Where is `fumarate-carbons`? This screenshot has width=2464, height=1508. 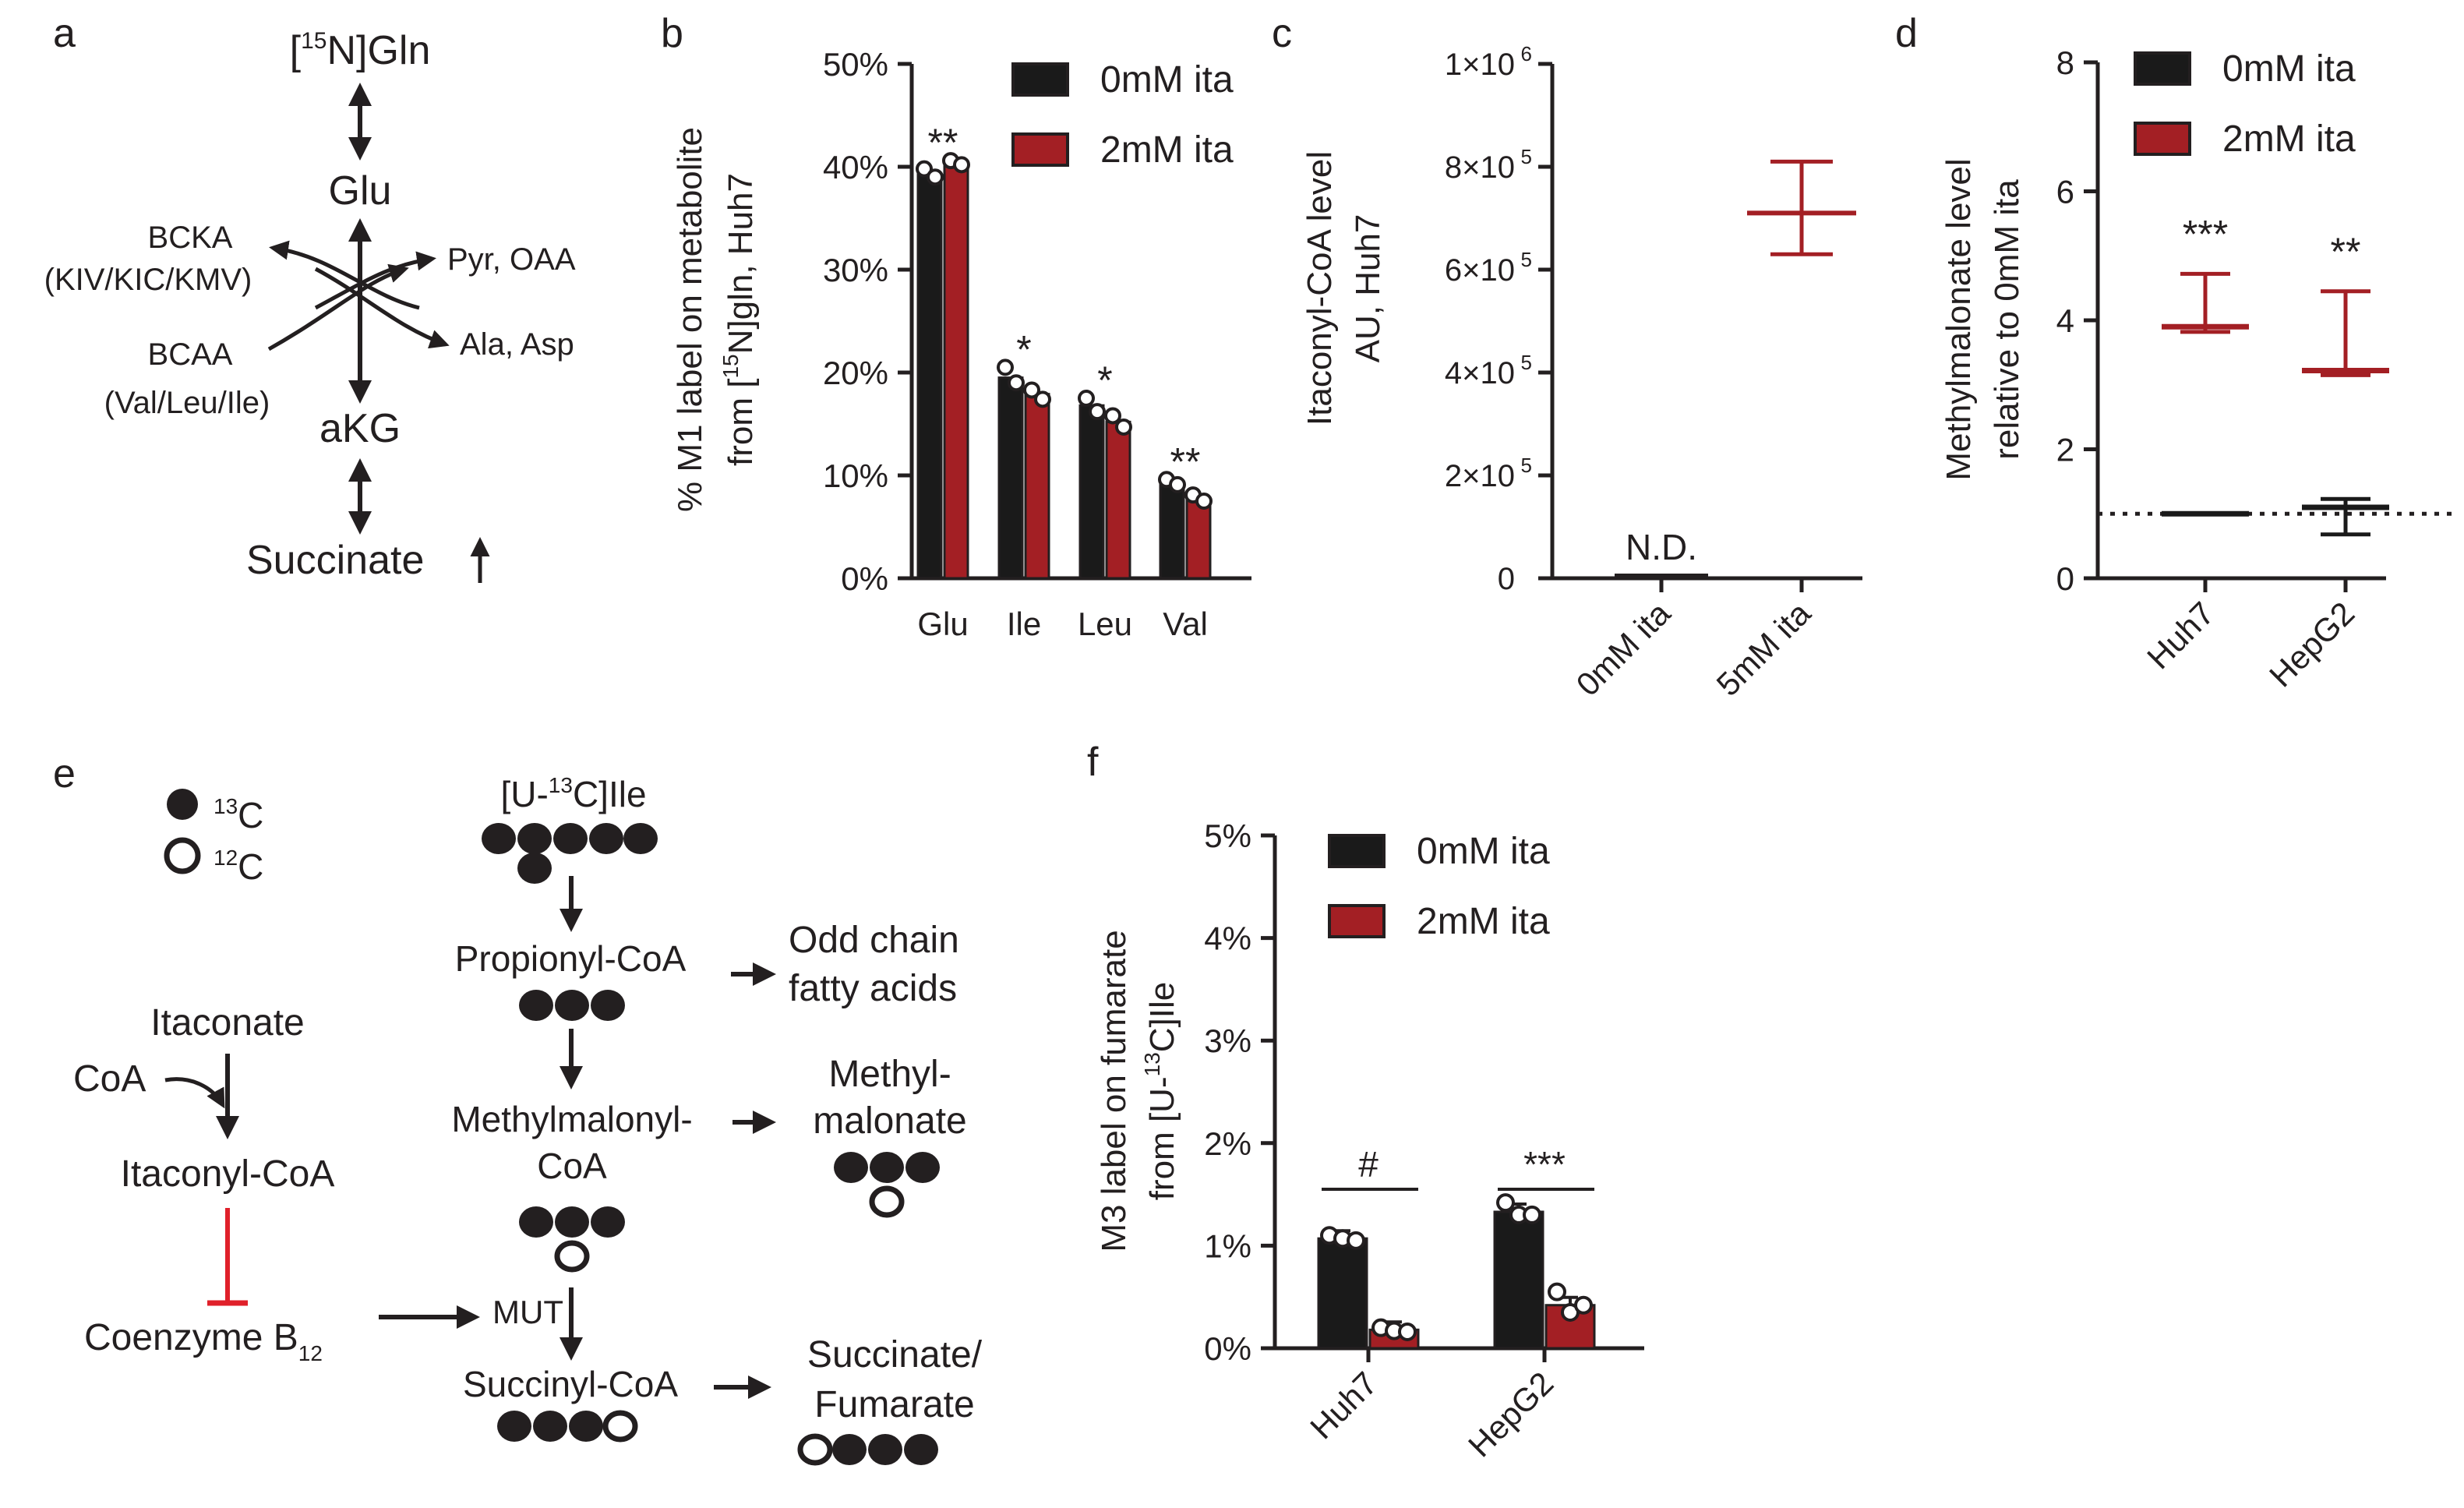 fumarate-carbons is located at coordinates (867, 1449).